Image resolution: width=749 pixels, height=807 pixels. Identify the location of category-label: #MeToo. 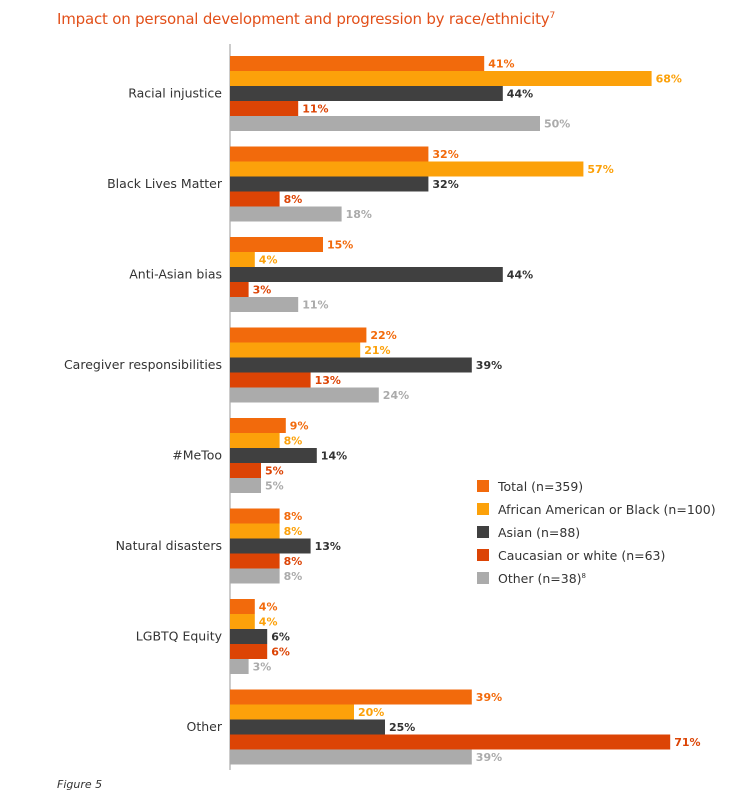
(197, 455).